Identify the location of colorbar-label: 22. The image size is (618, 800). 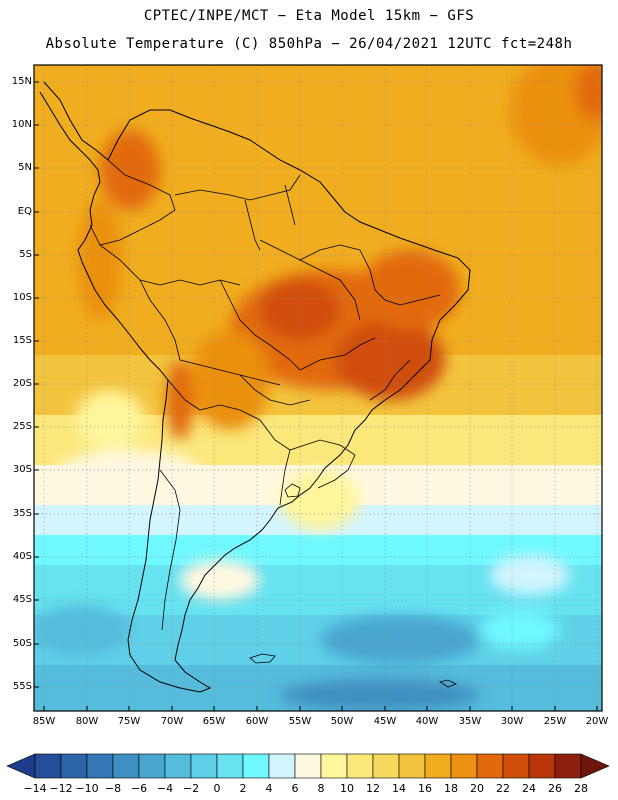
(503, 788).